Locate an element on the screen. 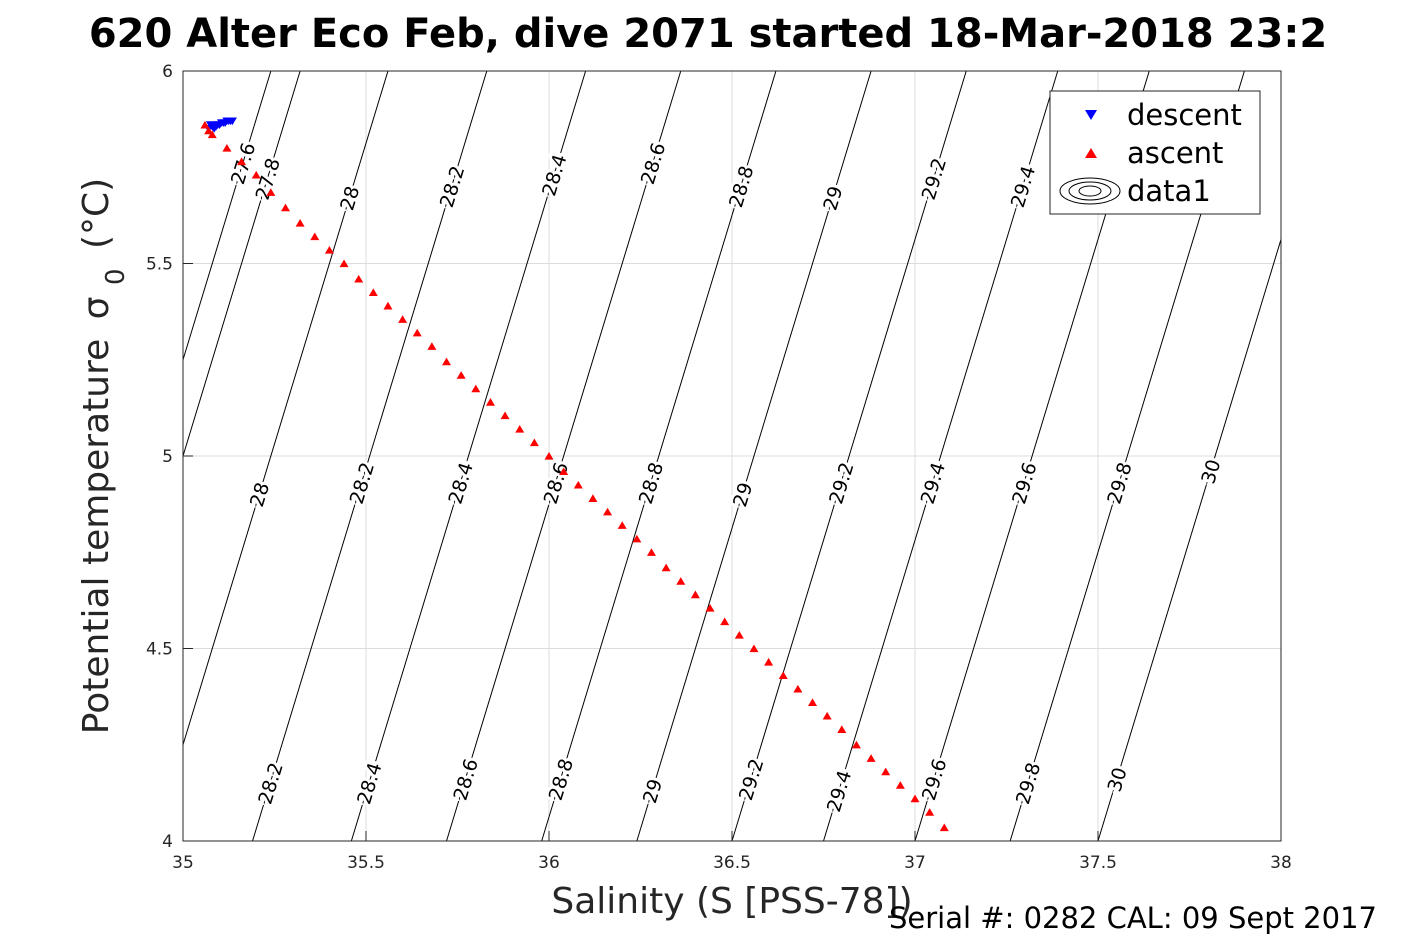 The image size is (1417, 945). y-axis-label-text: Potential temperature is located at coordinates (96, 536).